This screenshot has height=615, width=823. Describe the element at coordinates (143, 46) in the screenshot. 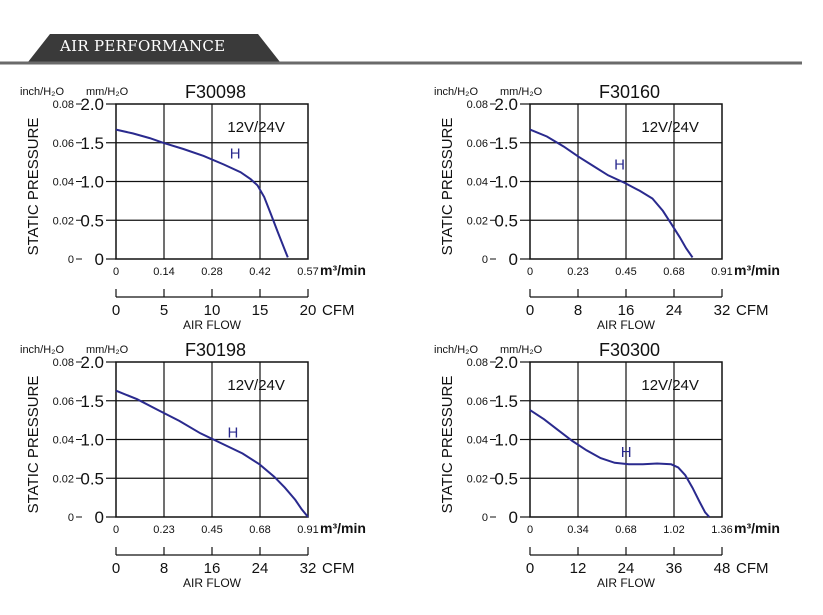

I see `section-title: AIR PERFORMANCE` at that location.